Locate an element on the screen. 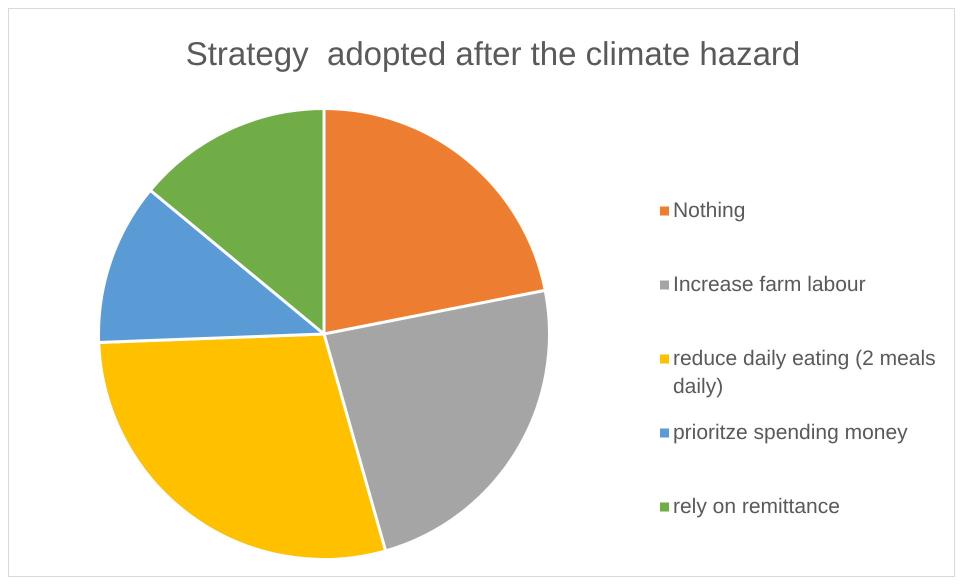  chart-title: Strategy adopted after the climate hazard is located at coordinates (493, 53).